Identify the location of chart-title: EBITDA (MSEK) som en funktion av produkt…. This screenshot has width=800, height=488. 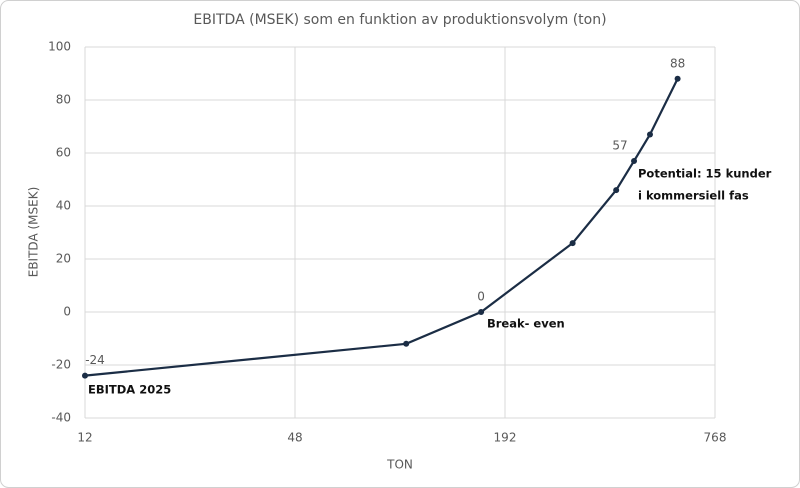
(399, 20).